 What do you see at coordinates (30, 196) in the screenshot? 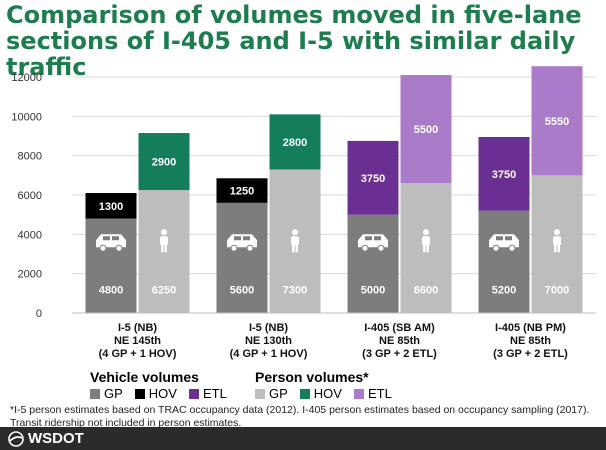
I see `y-tick-label: 6000` at bounding box center [30, 196].